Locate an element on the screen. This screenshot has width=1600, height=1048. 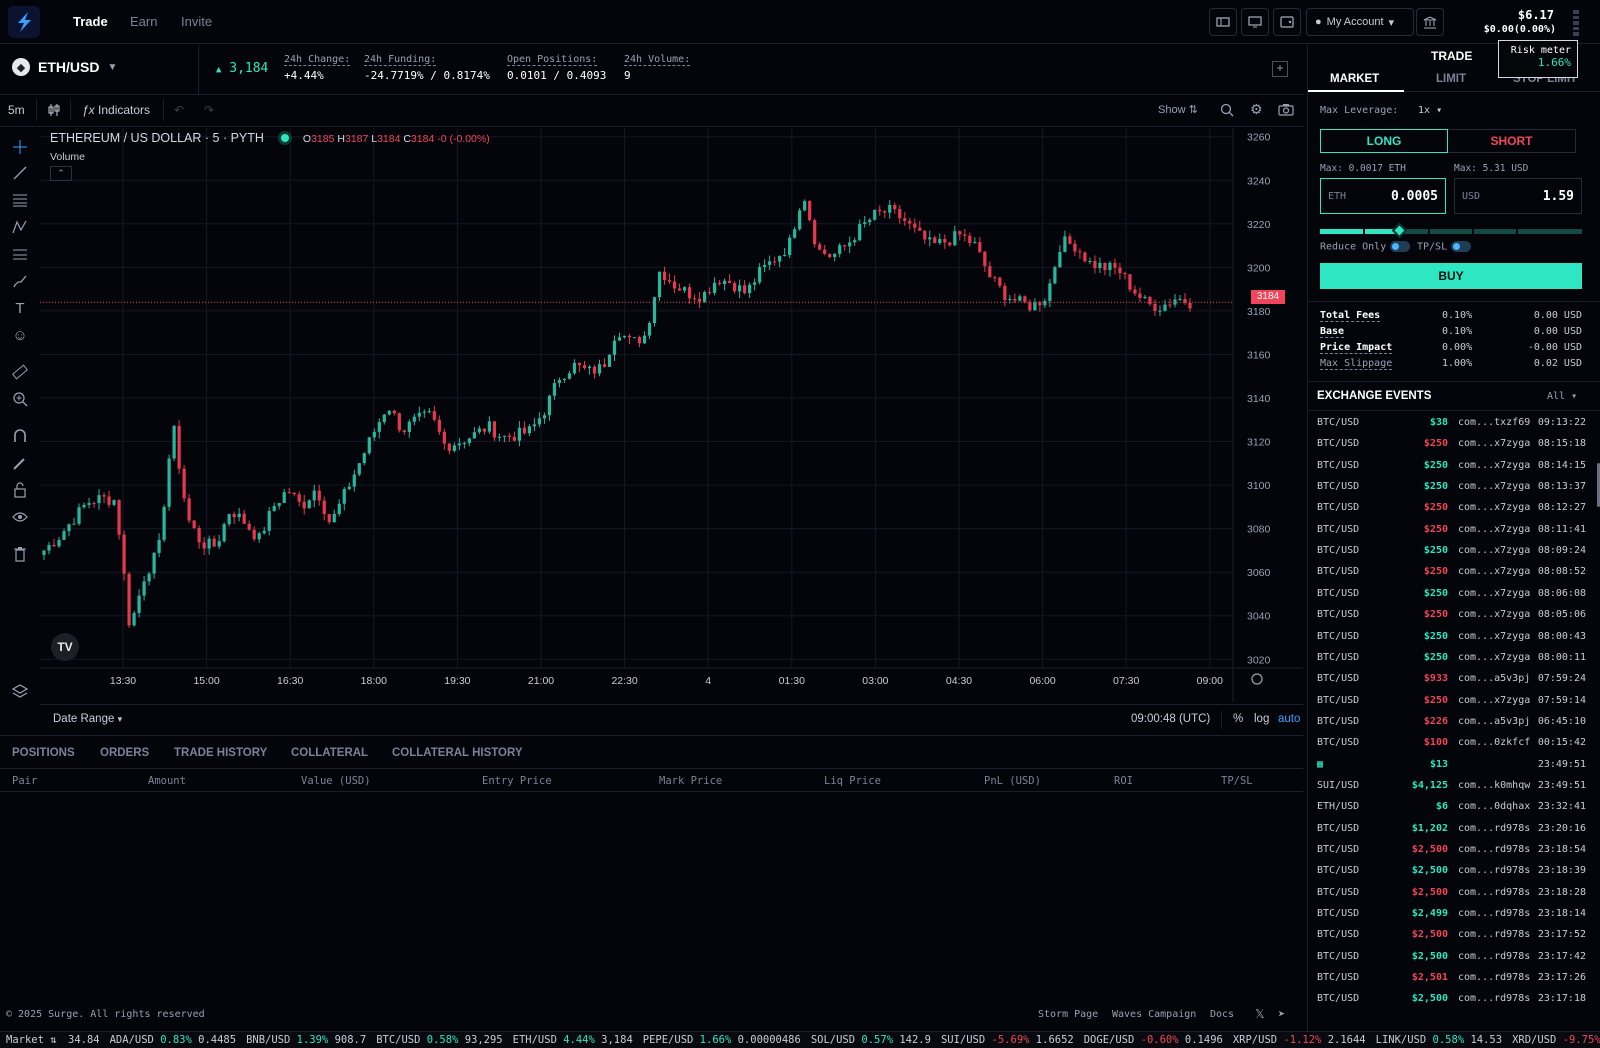
market-label: Market ⇅ is located at coordinates (31, 1040).